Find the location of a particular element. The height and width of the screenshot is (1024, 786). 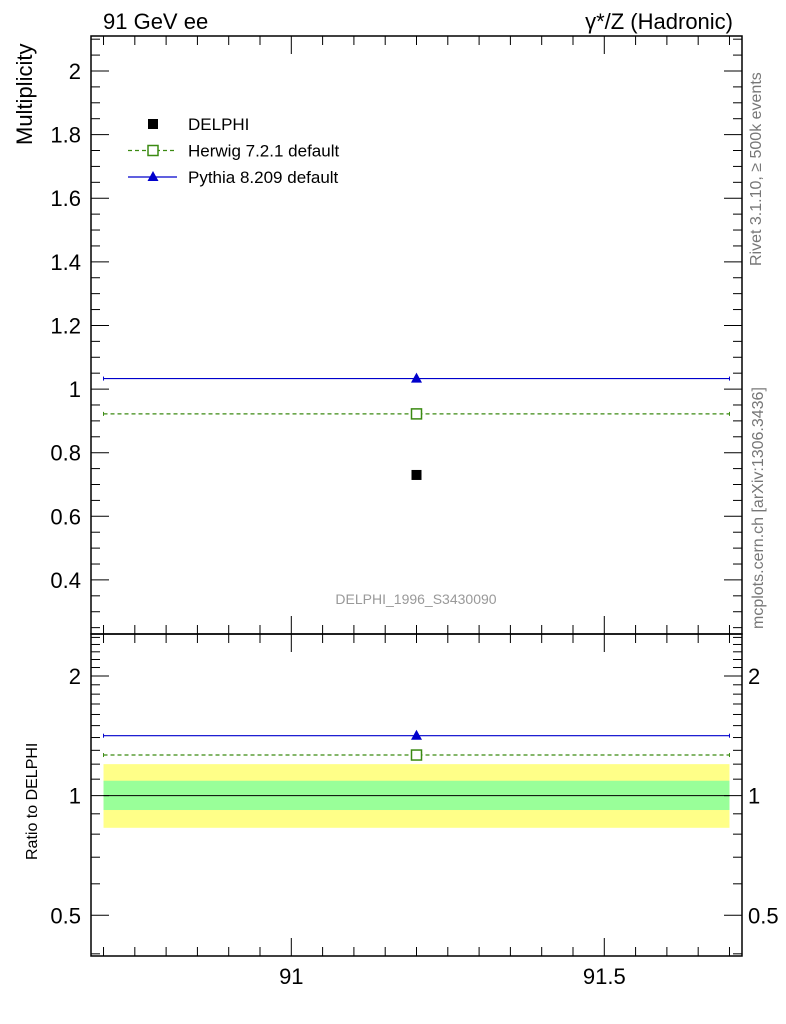

main-y-axis-label: Multiplicity is located at coordinates (24, 94).